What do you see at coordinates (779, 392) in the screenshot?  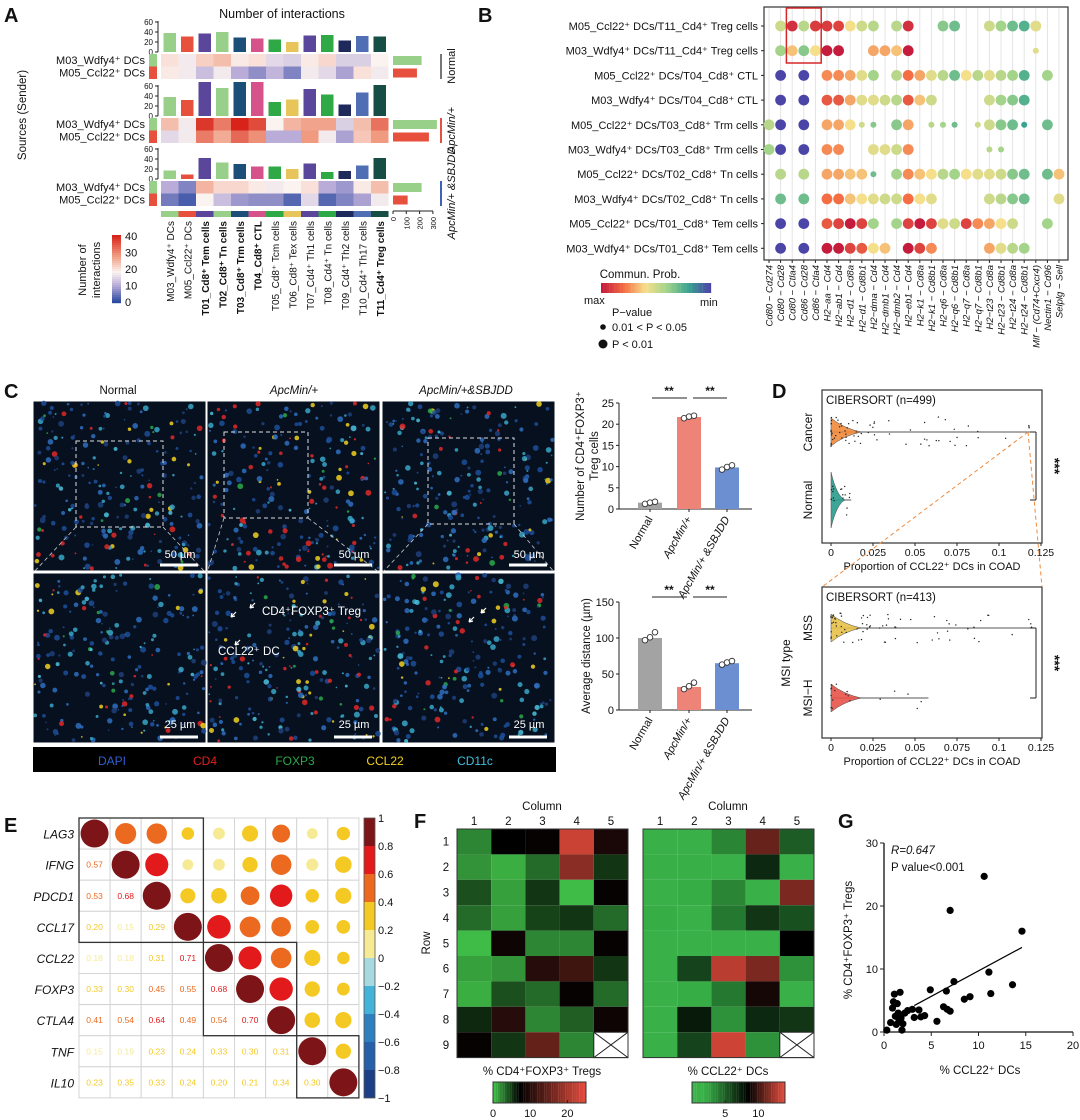 I see `panel-letter: D` at bounding box center [779, 392].